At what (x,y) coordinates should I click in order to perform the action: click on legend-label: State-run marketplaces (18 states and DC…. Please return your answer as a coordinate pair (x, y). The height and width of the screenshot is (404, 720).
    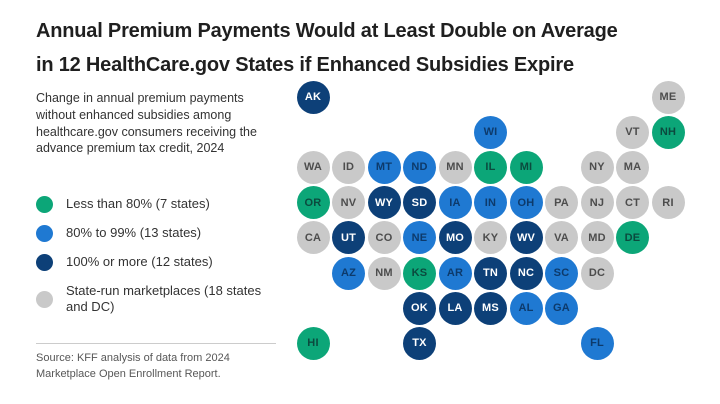
    Looking at the image, I should click on (164, 299).